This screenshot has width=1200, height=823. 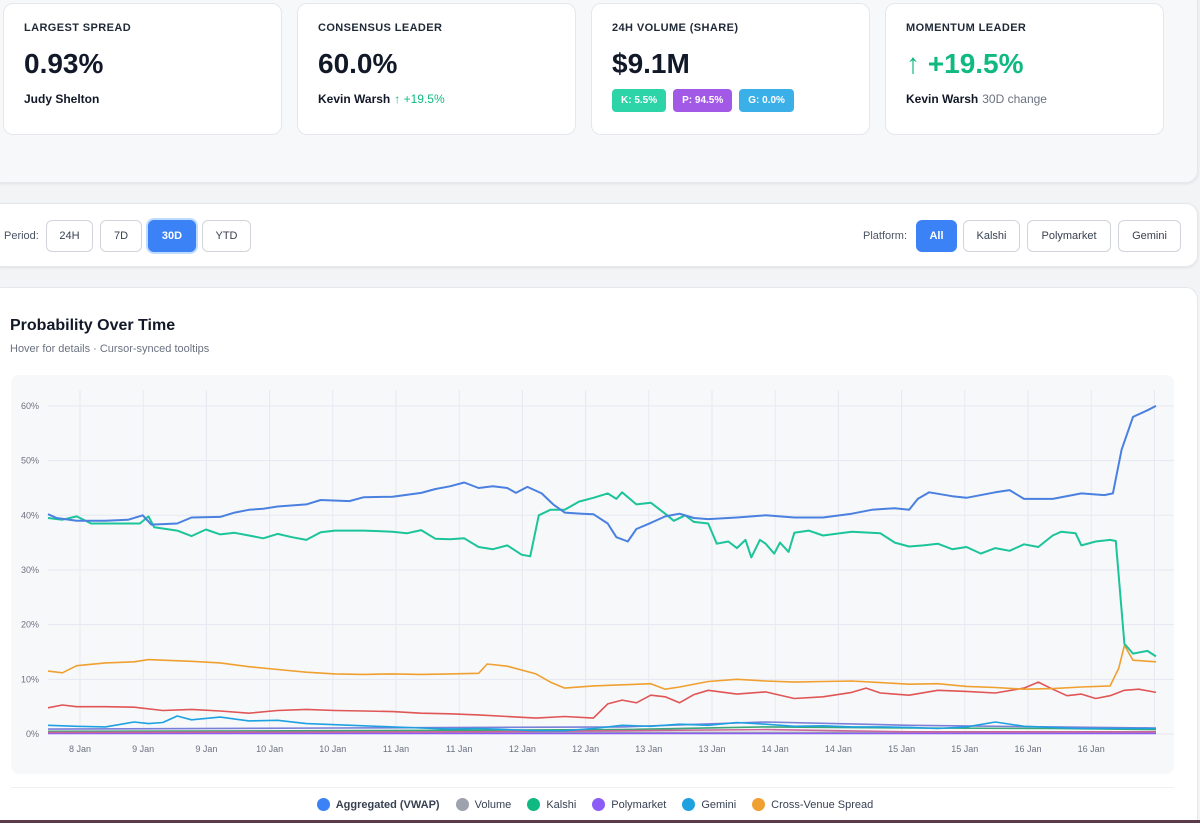 I want to click on legend-item-kalshi: Kalshi, so click(x=551, y=804).